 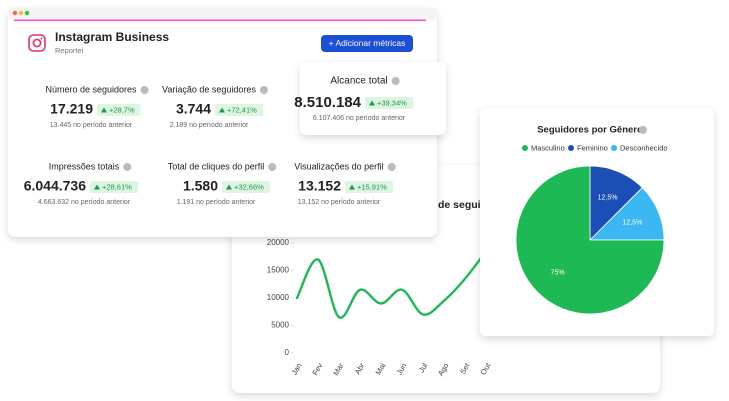 What do you see at coordinates (590, 130) in the screenshot?
I see `chart-title: Seguidores por Gênero` at bounding box center [590, 130].